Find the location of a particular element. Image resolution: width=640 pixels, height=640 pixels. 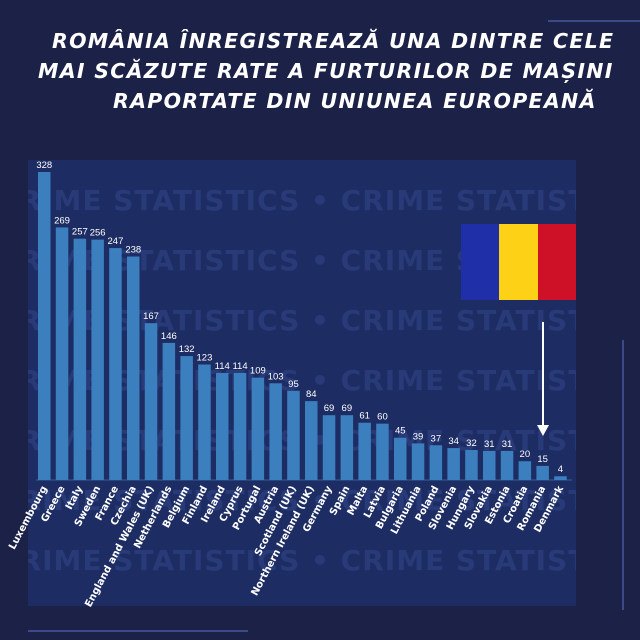

title-line-3: RAPORTATE DIN UNIUNEA EUROPEANĂ is located at coordinates (355, 101).